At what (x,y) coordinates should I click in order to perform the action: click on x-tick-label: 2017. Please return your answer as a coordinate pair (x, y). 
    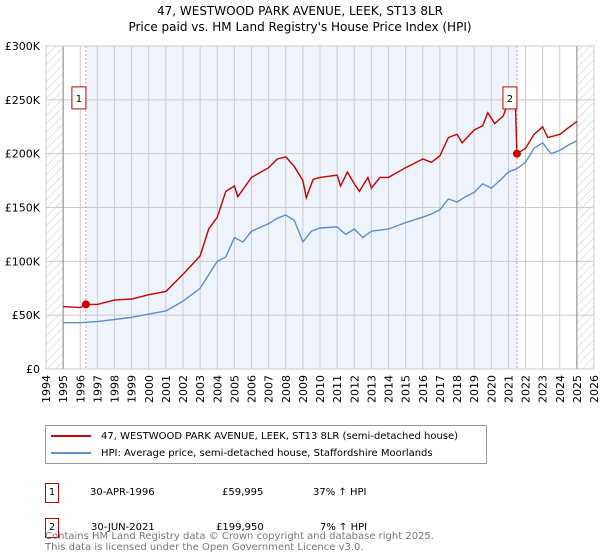
    Looking at the image, I should click on (440, 389).